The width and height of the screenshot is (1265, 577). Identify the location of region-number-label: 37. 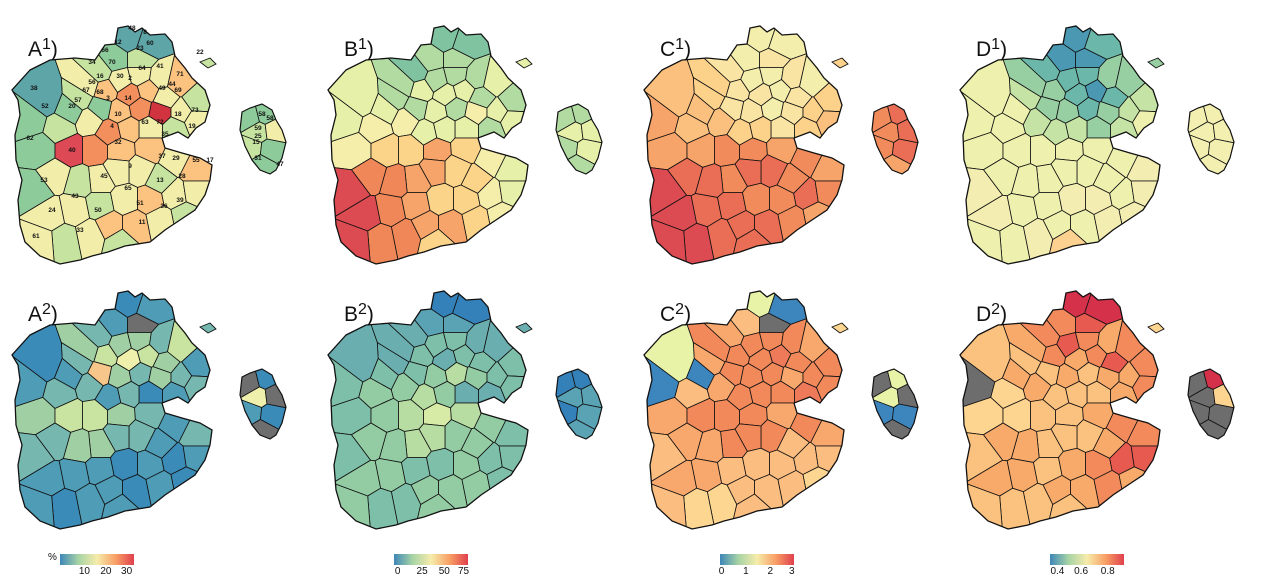
(162, 156).